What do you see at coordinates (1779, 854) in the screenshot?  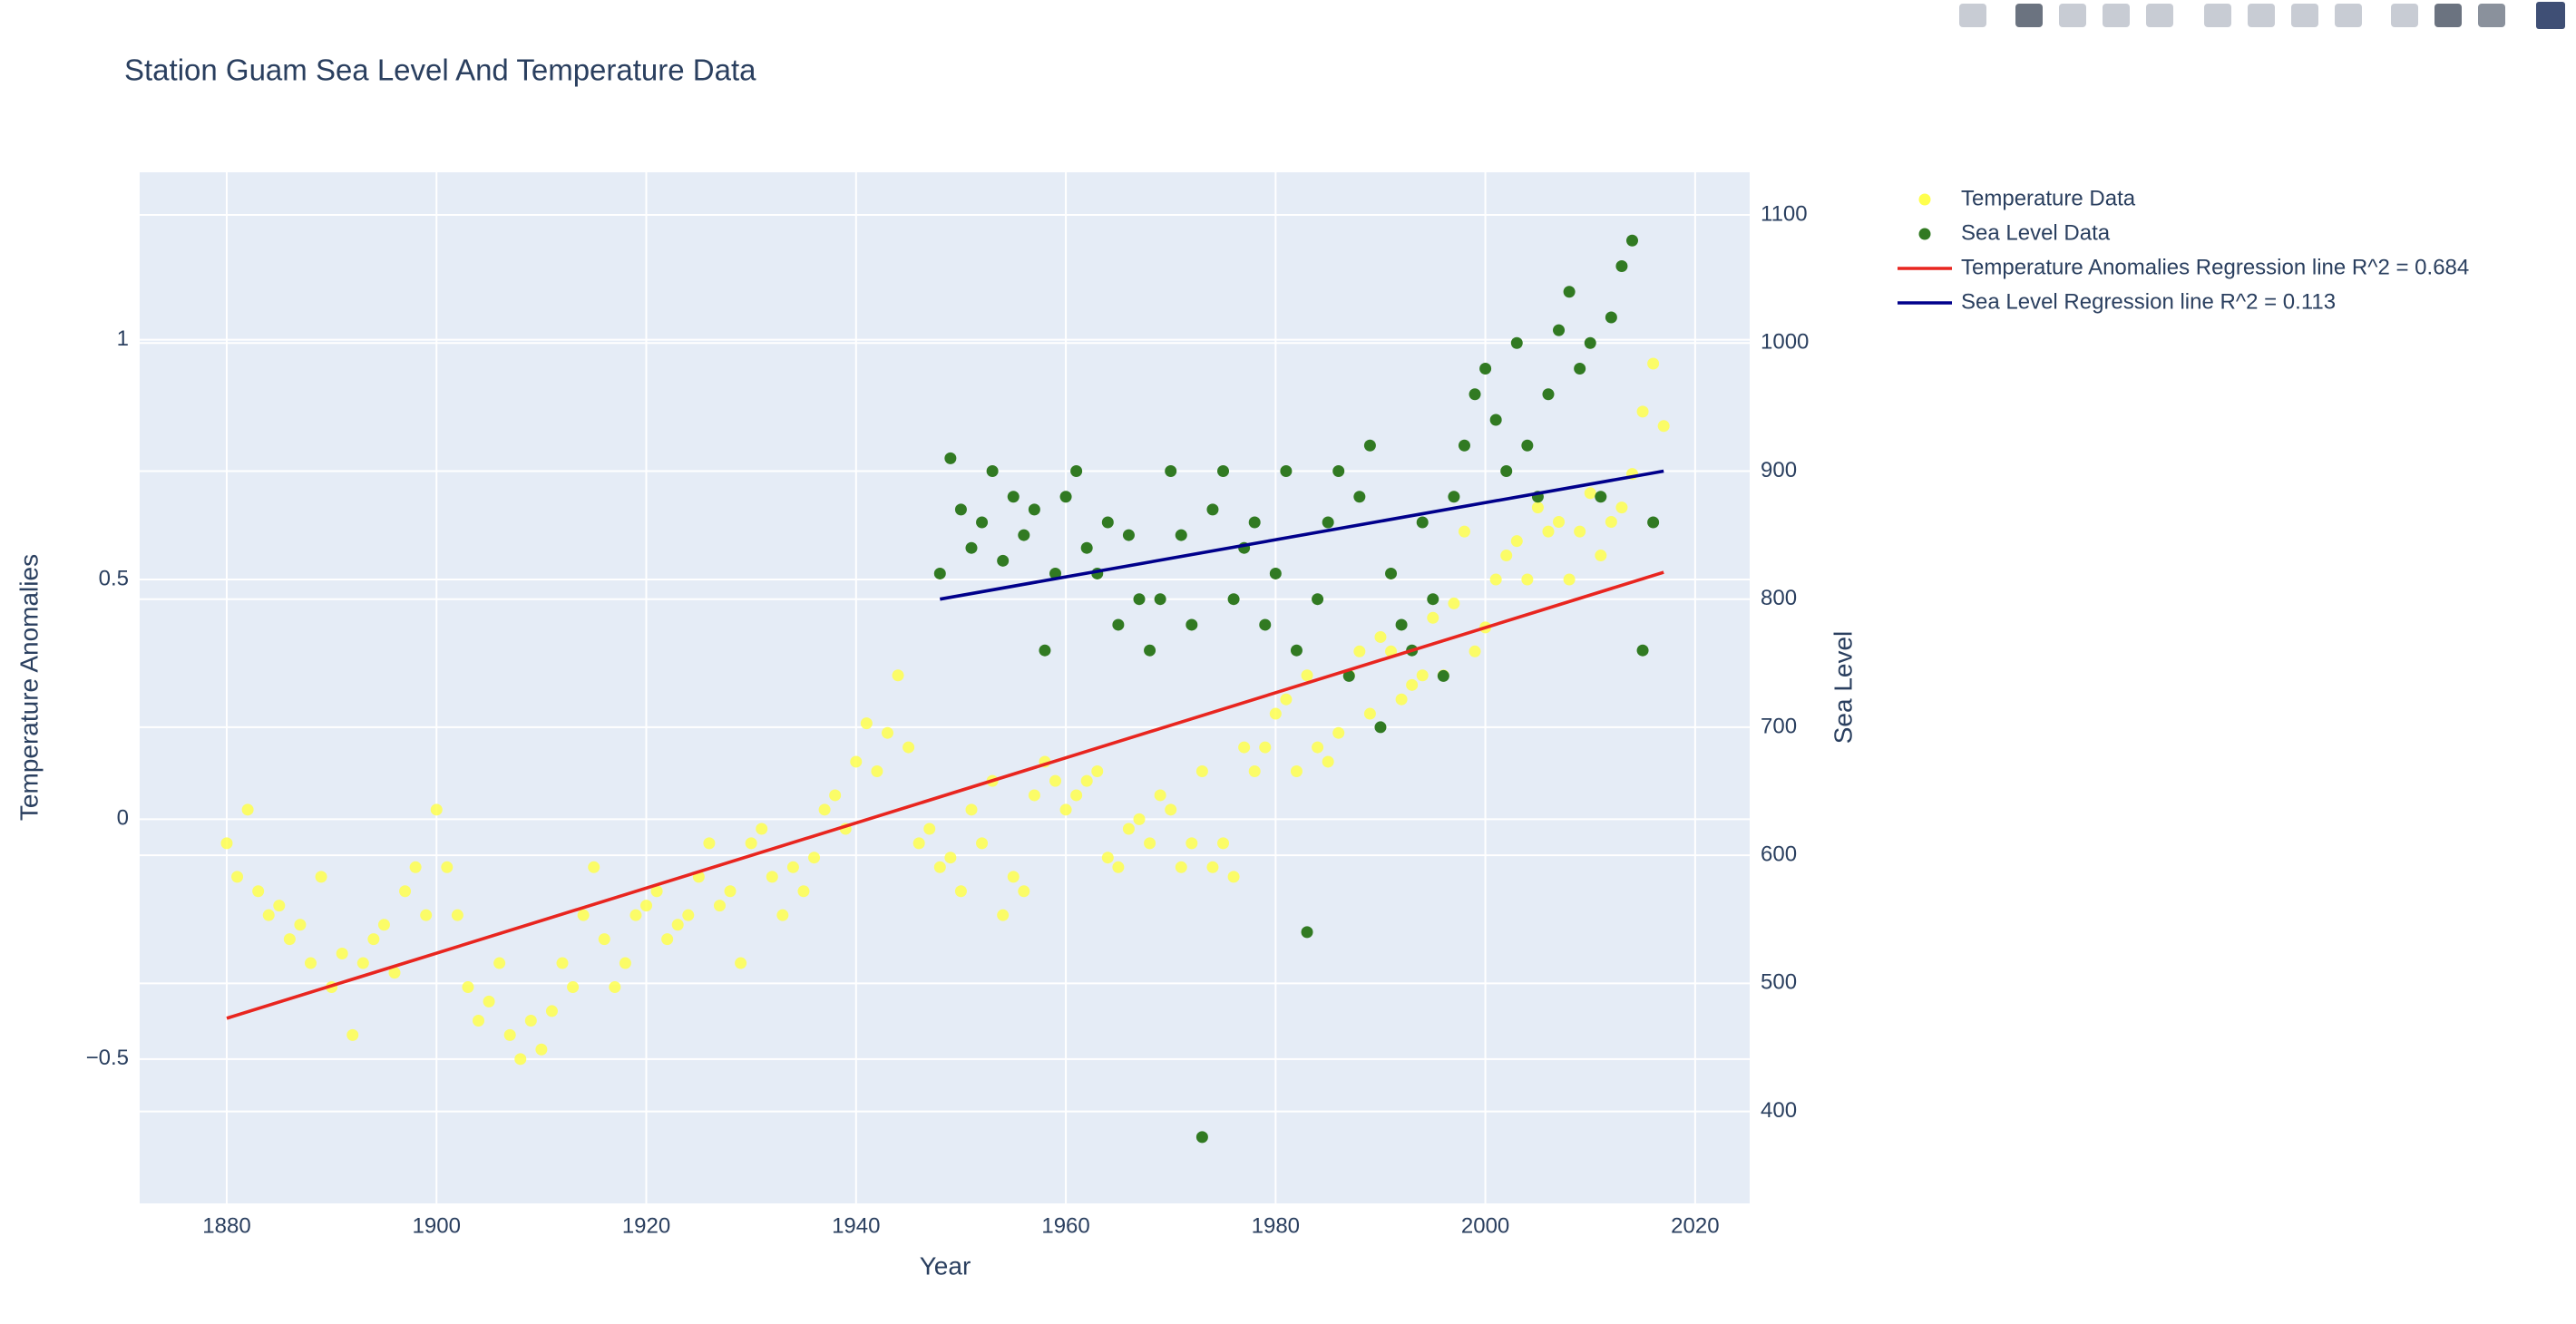 I see `y2-tick-label: 600` at bounding box center [1779, 854].